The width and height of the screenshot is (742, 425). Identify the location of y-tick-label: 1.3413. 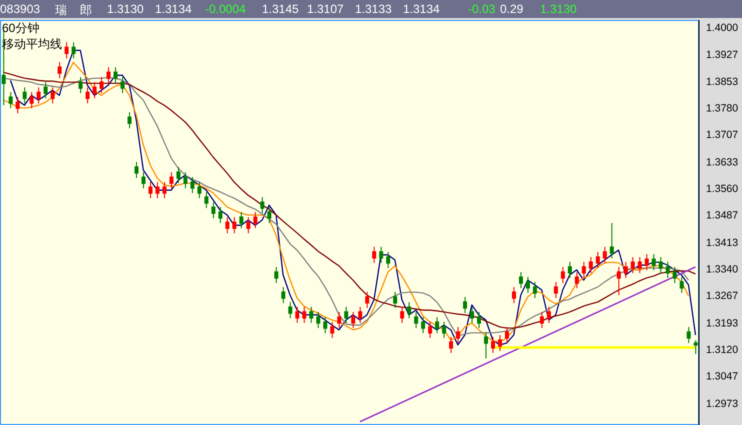
(722, 242).